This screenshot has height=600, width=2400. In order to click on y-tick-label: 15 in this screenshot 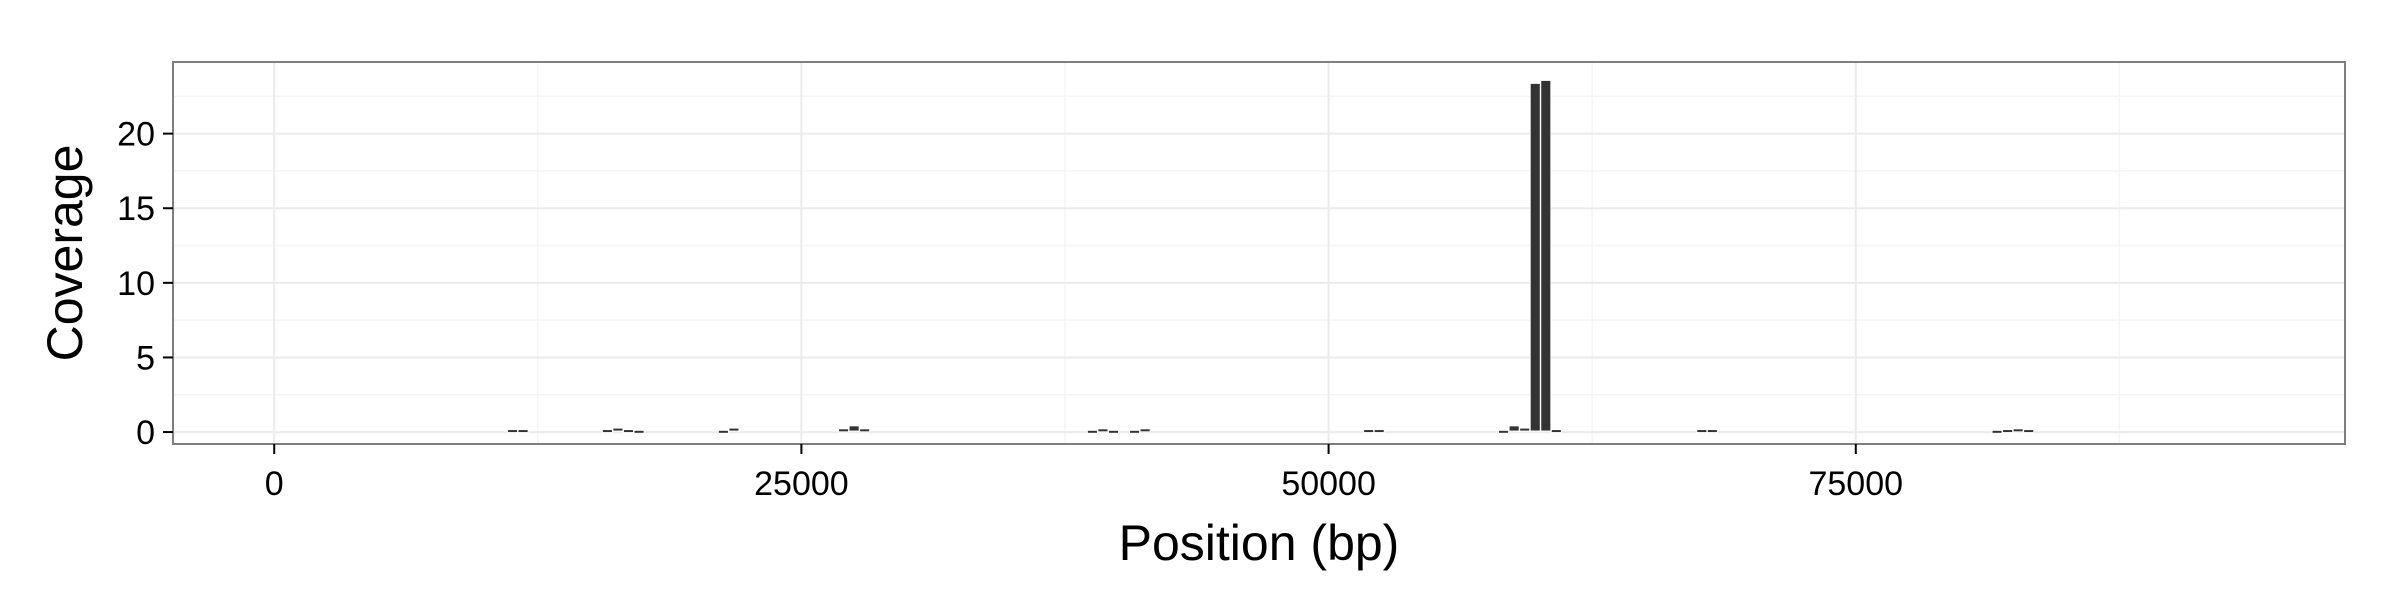, I will do `click(136, 209)`.